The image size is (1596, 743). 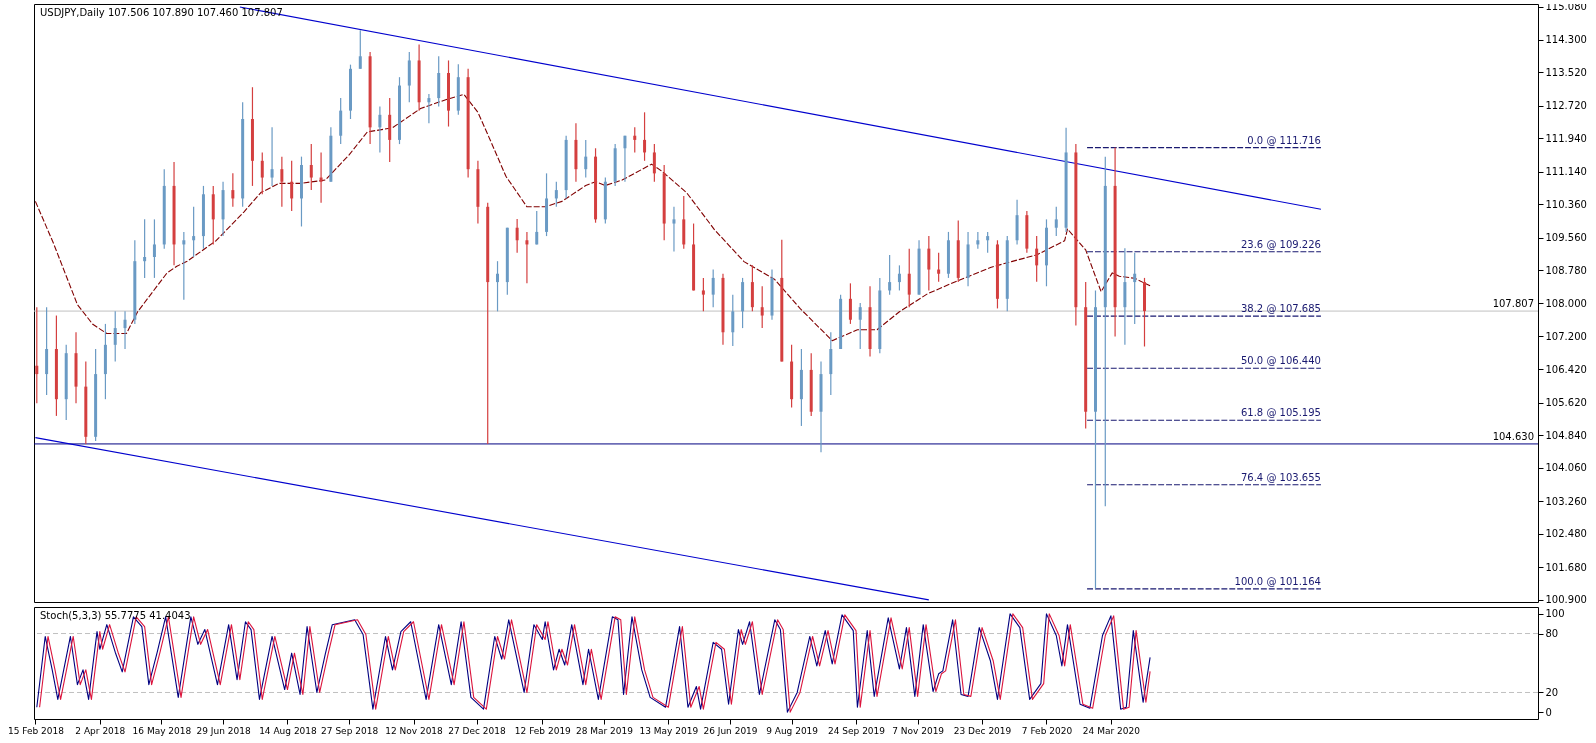 What do you see at coordinates (350, 730) in the screenshot?
I see `x-tick-label: 27 Sep 2018` at bounding box center [350, 730].